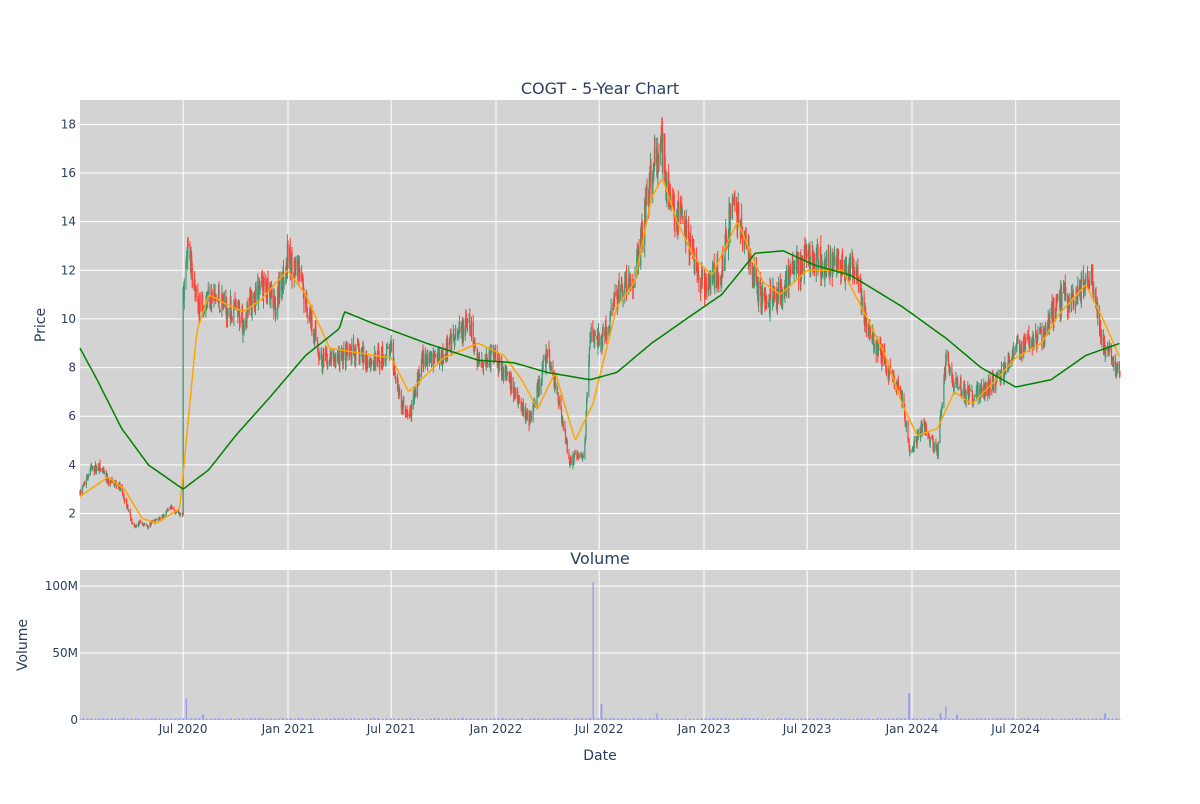 This screenshot has width=1200, height=804. I want to click on volume-y-tick-label: 50M, so click(65, 653).